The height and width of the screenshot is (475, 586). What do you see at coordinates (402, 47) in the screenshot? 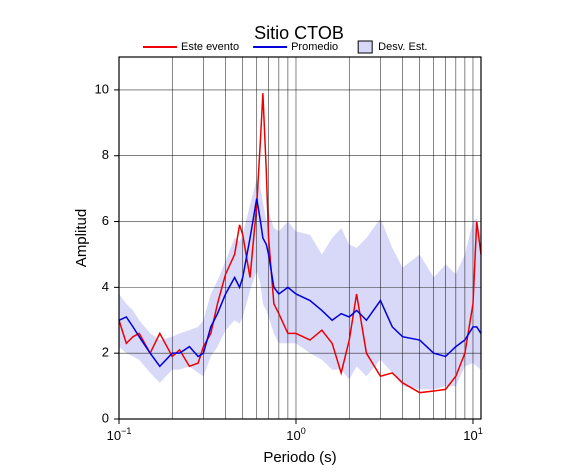
I see `legend-label: Desv. Est.` at bounding box center [402, 47].